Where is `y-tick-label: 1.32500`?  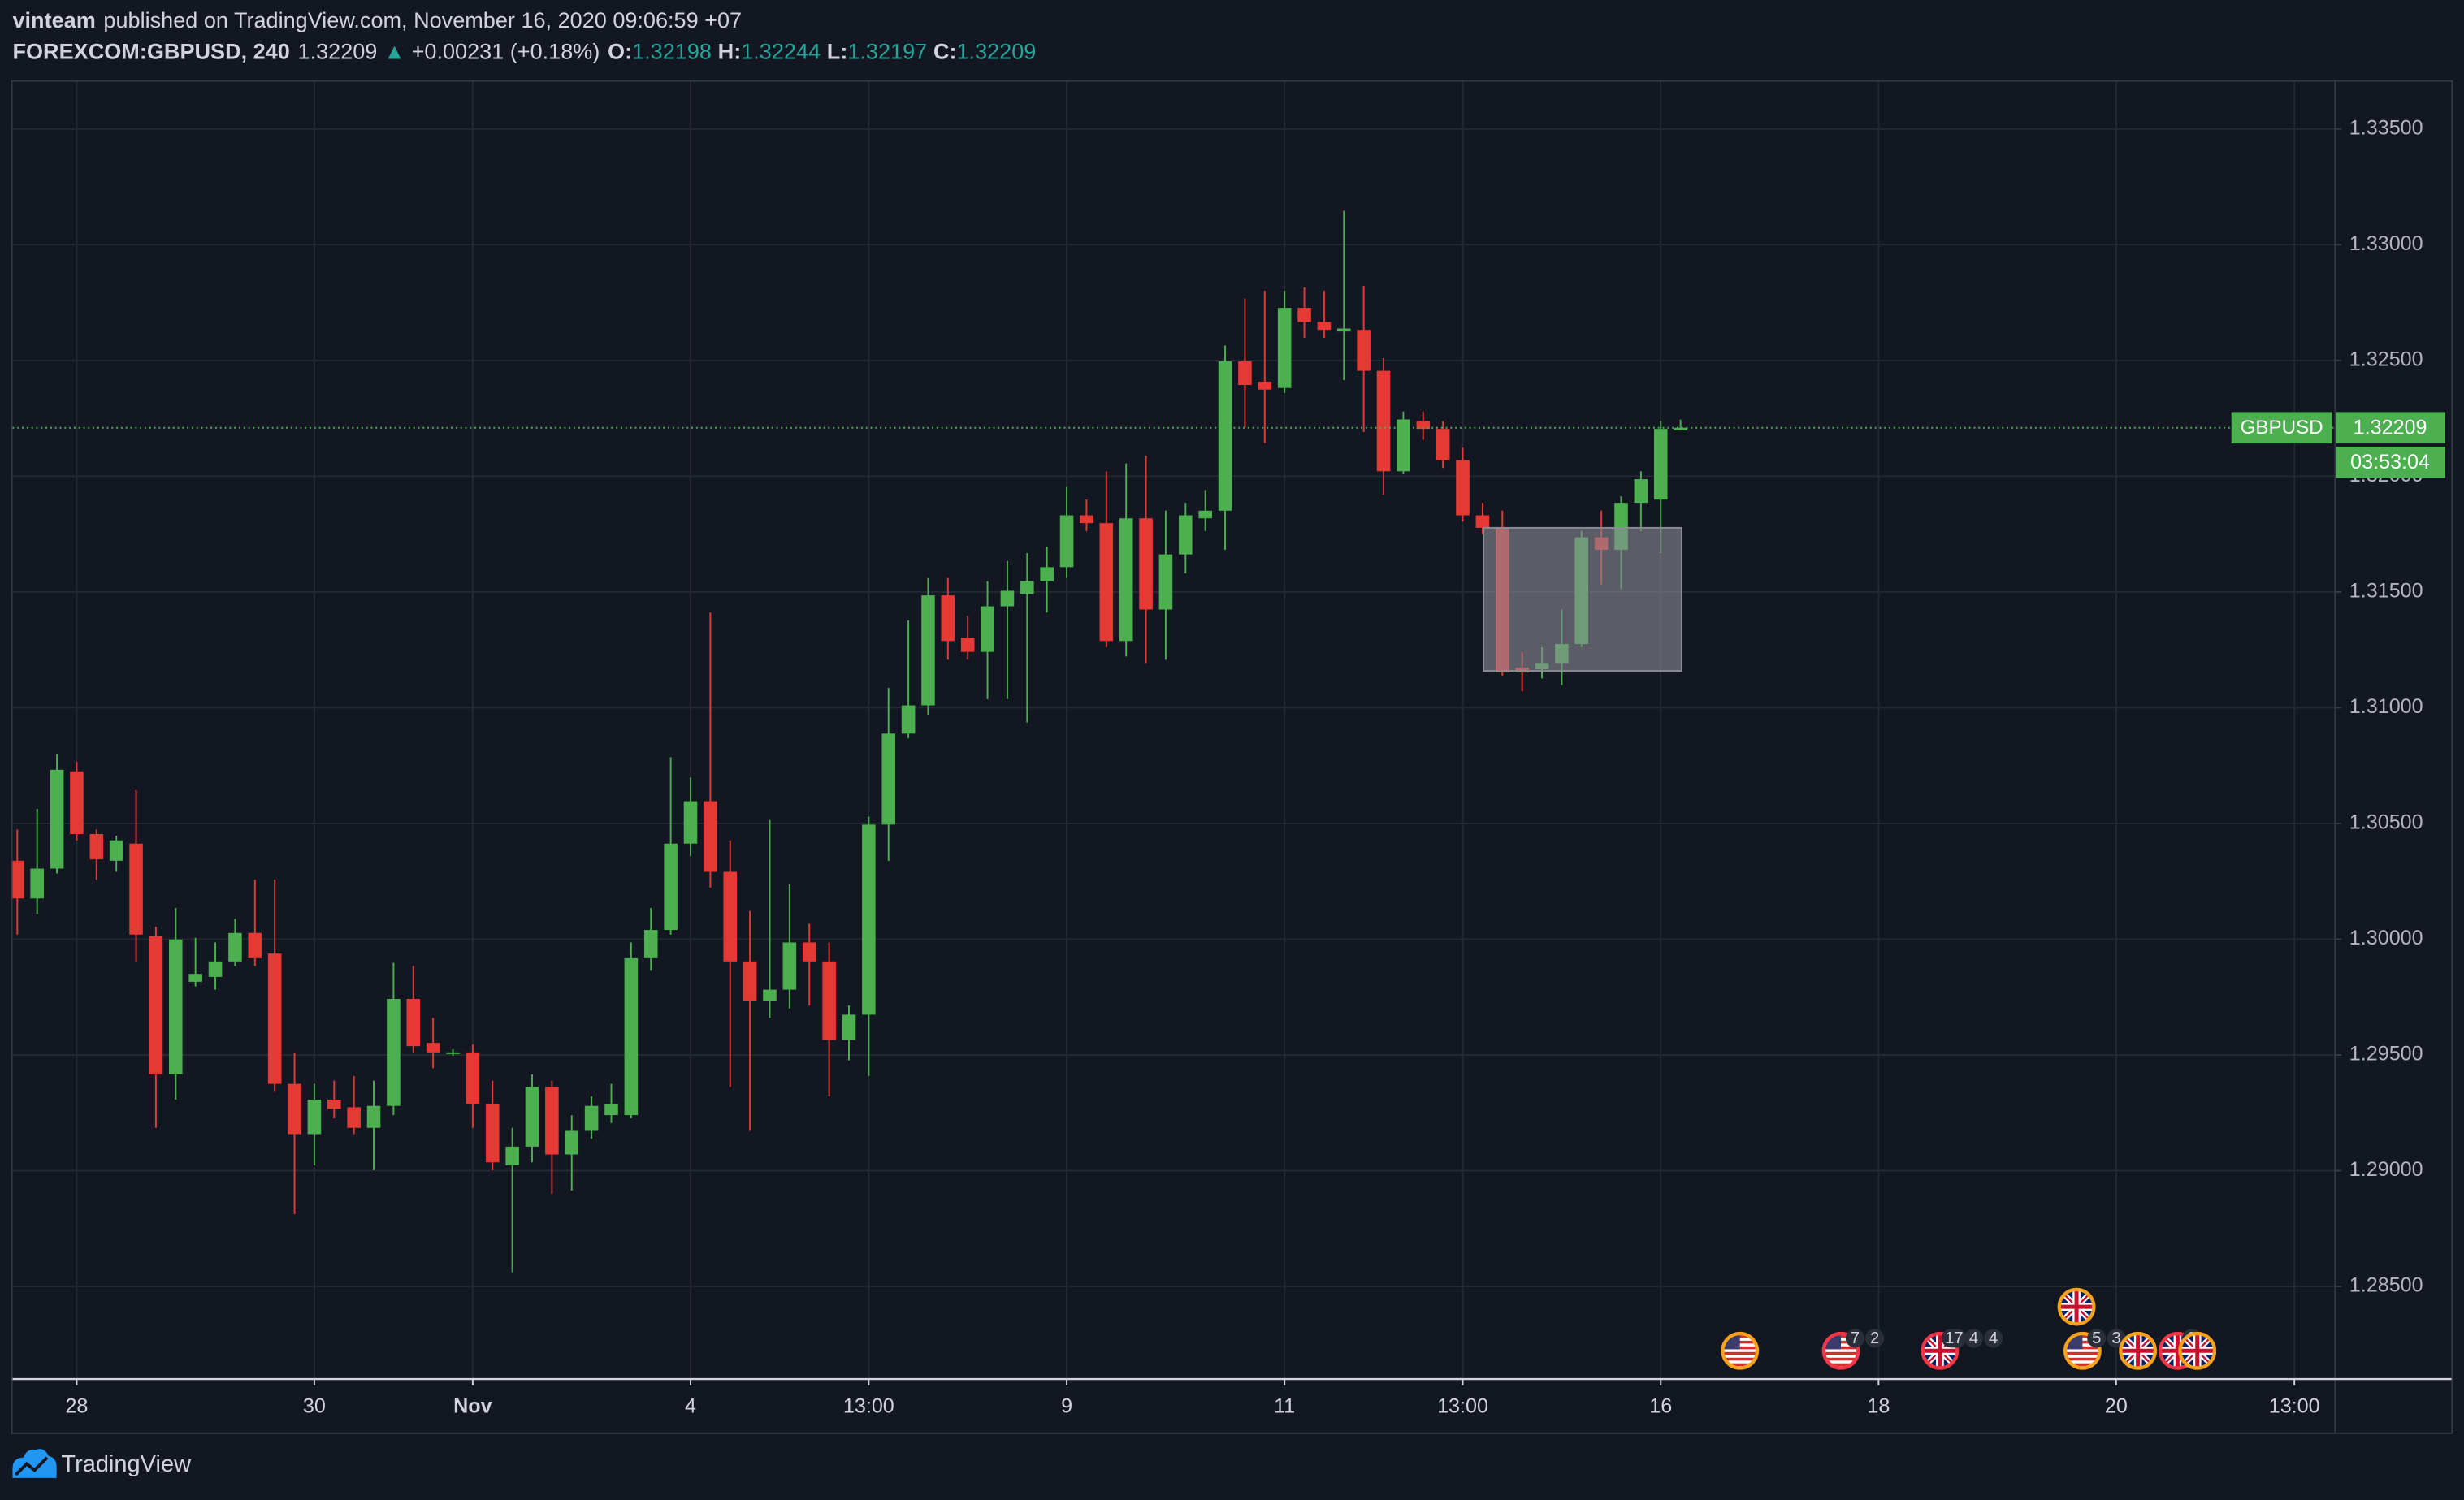 y-tick-label: 1.32500 is located at coordinates (2386, 359).